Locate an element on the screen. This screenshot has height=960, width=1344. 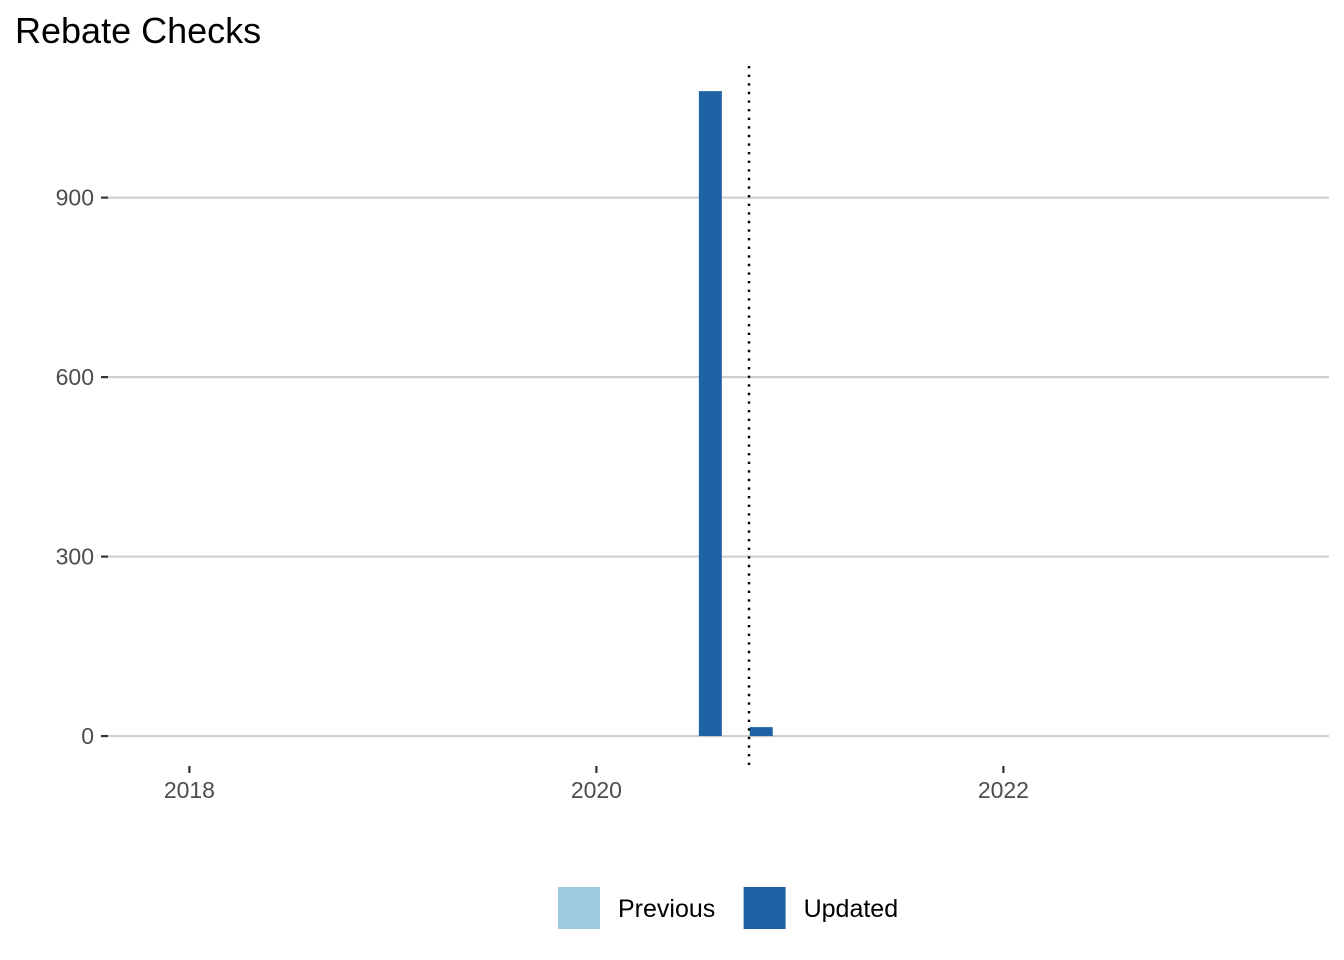
legend-label-previous: Previous is located at coordinates (666, 909).